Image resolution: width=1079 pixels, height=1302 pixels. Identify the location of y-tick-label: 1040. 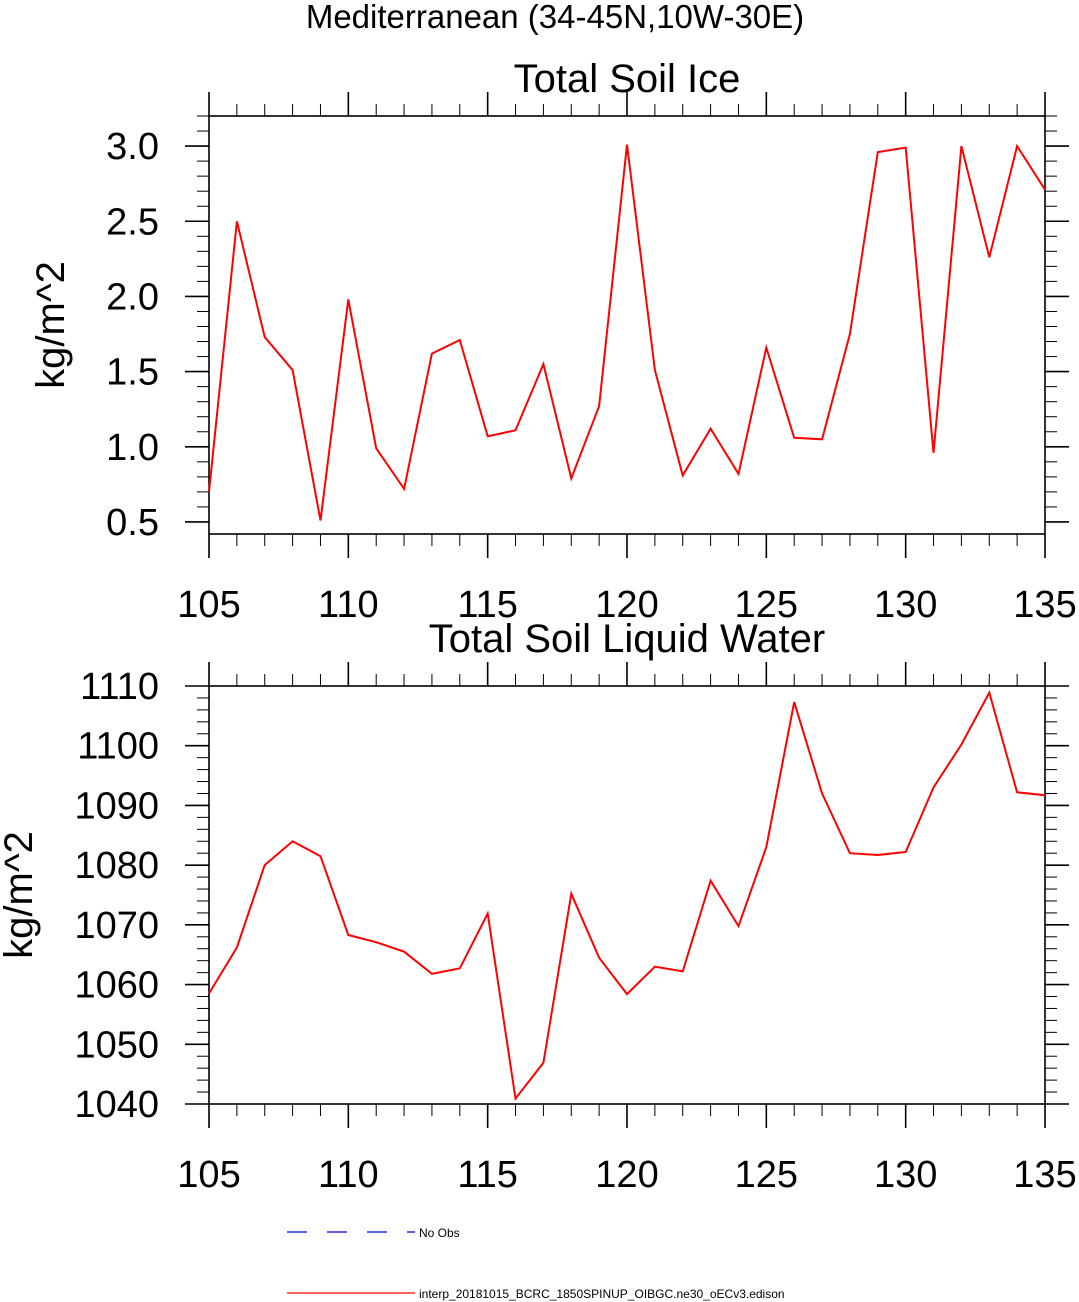
(116, 1105).